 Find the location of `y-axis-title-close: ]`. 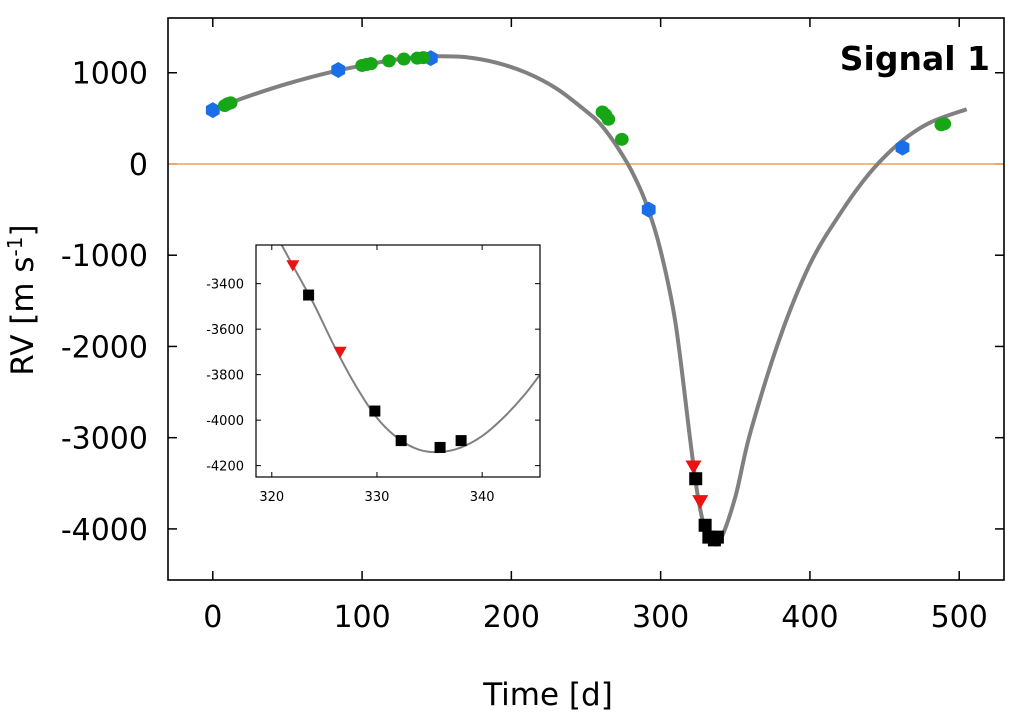

y-axis-title-close: ] is located at coordinates (23, 230).